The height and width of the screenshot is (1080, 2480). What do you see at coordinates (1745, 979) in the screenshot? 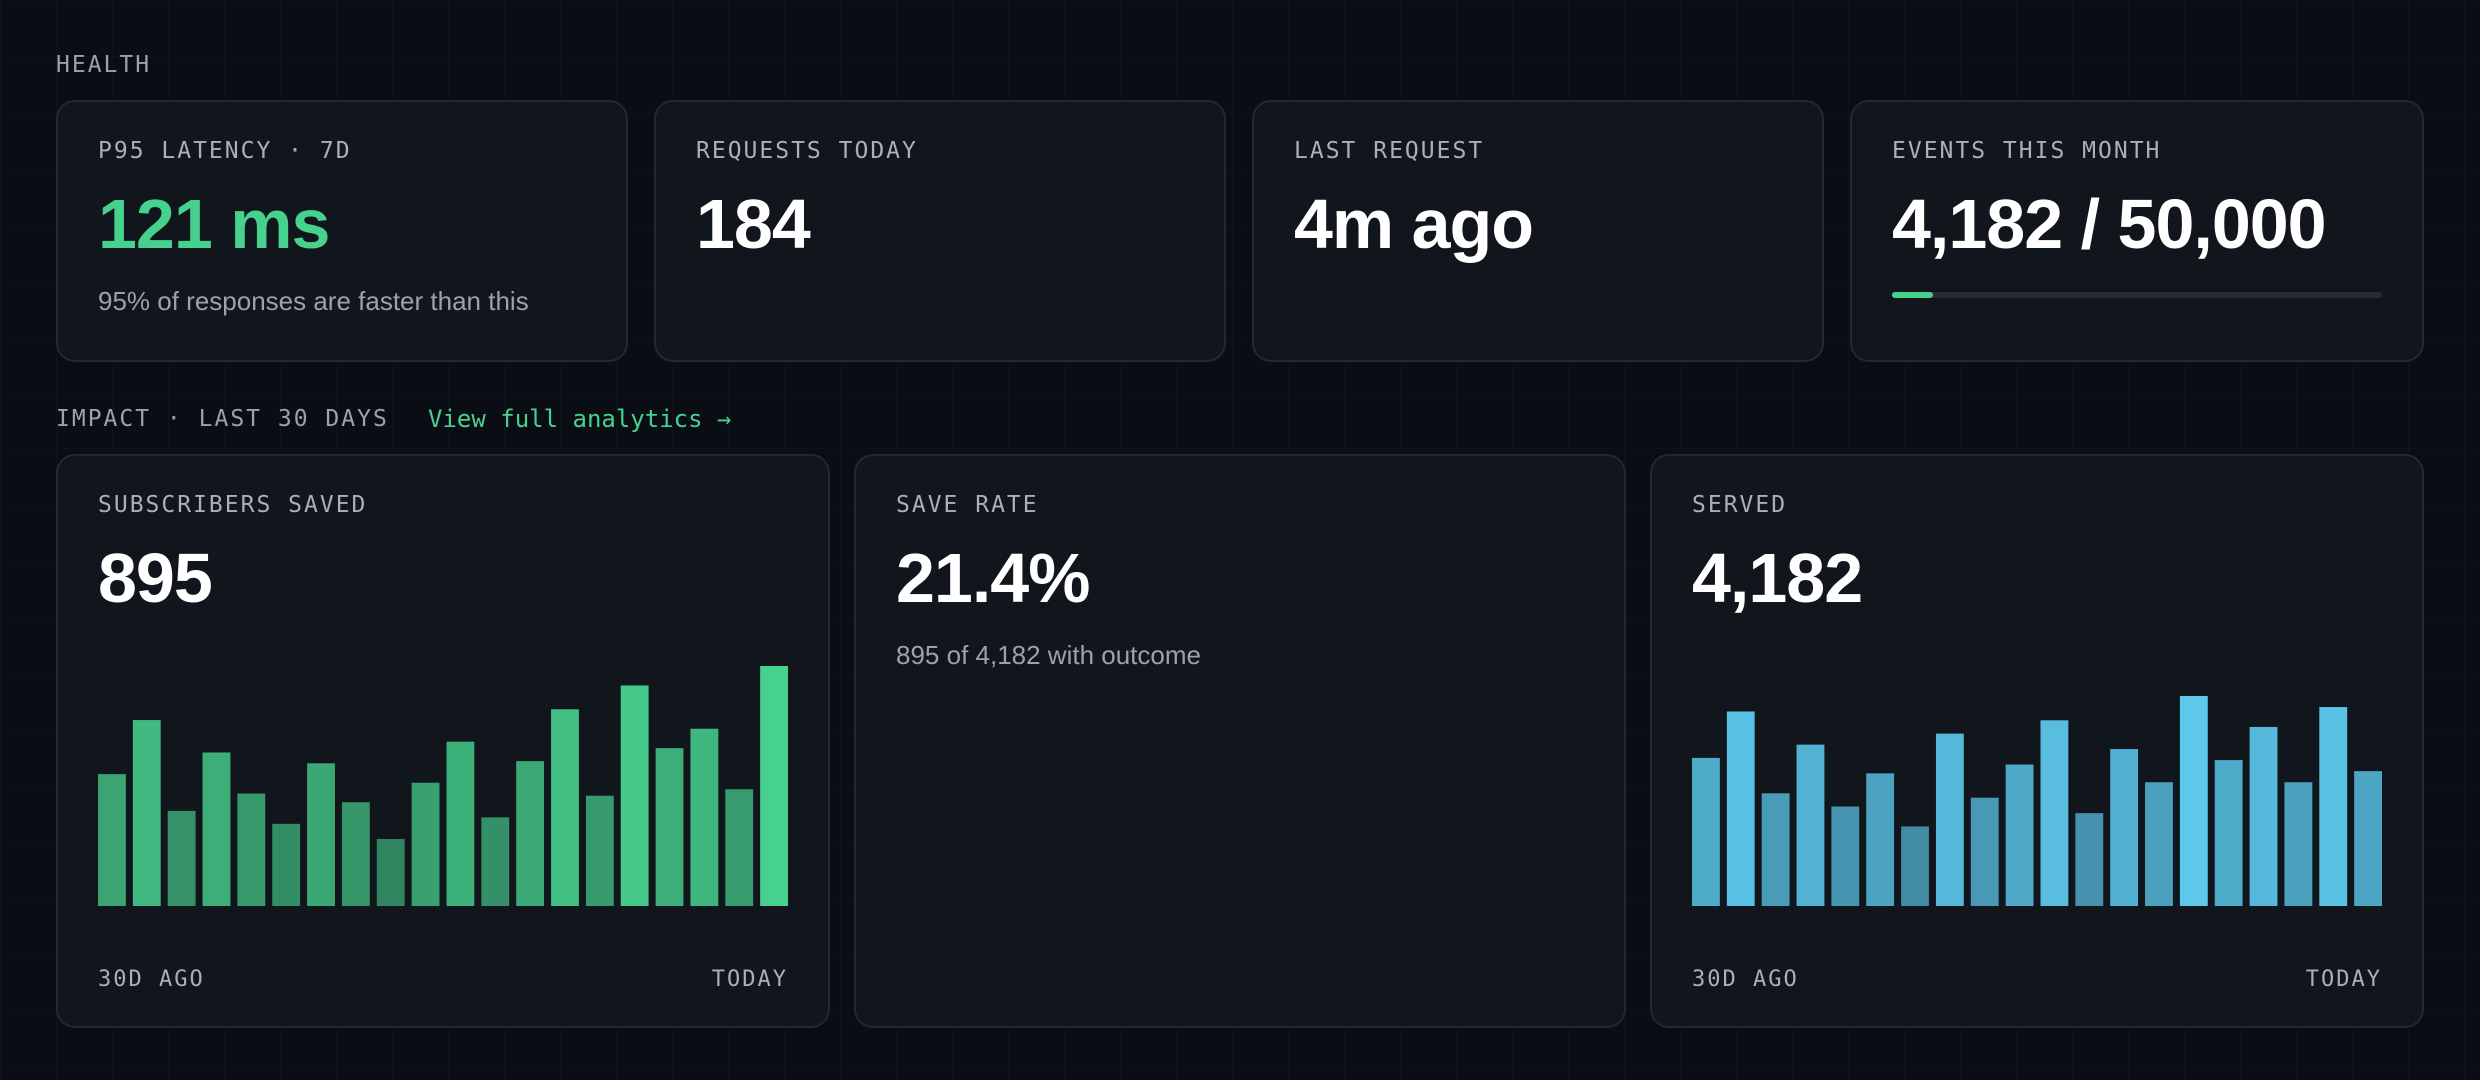
I see `served-axis-start: 30D AGO` at bounding box center [1745, 979].